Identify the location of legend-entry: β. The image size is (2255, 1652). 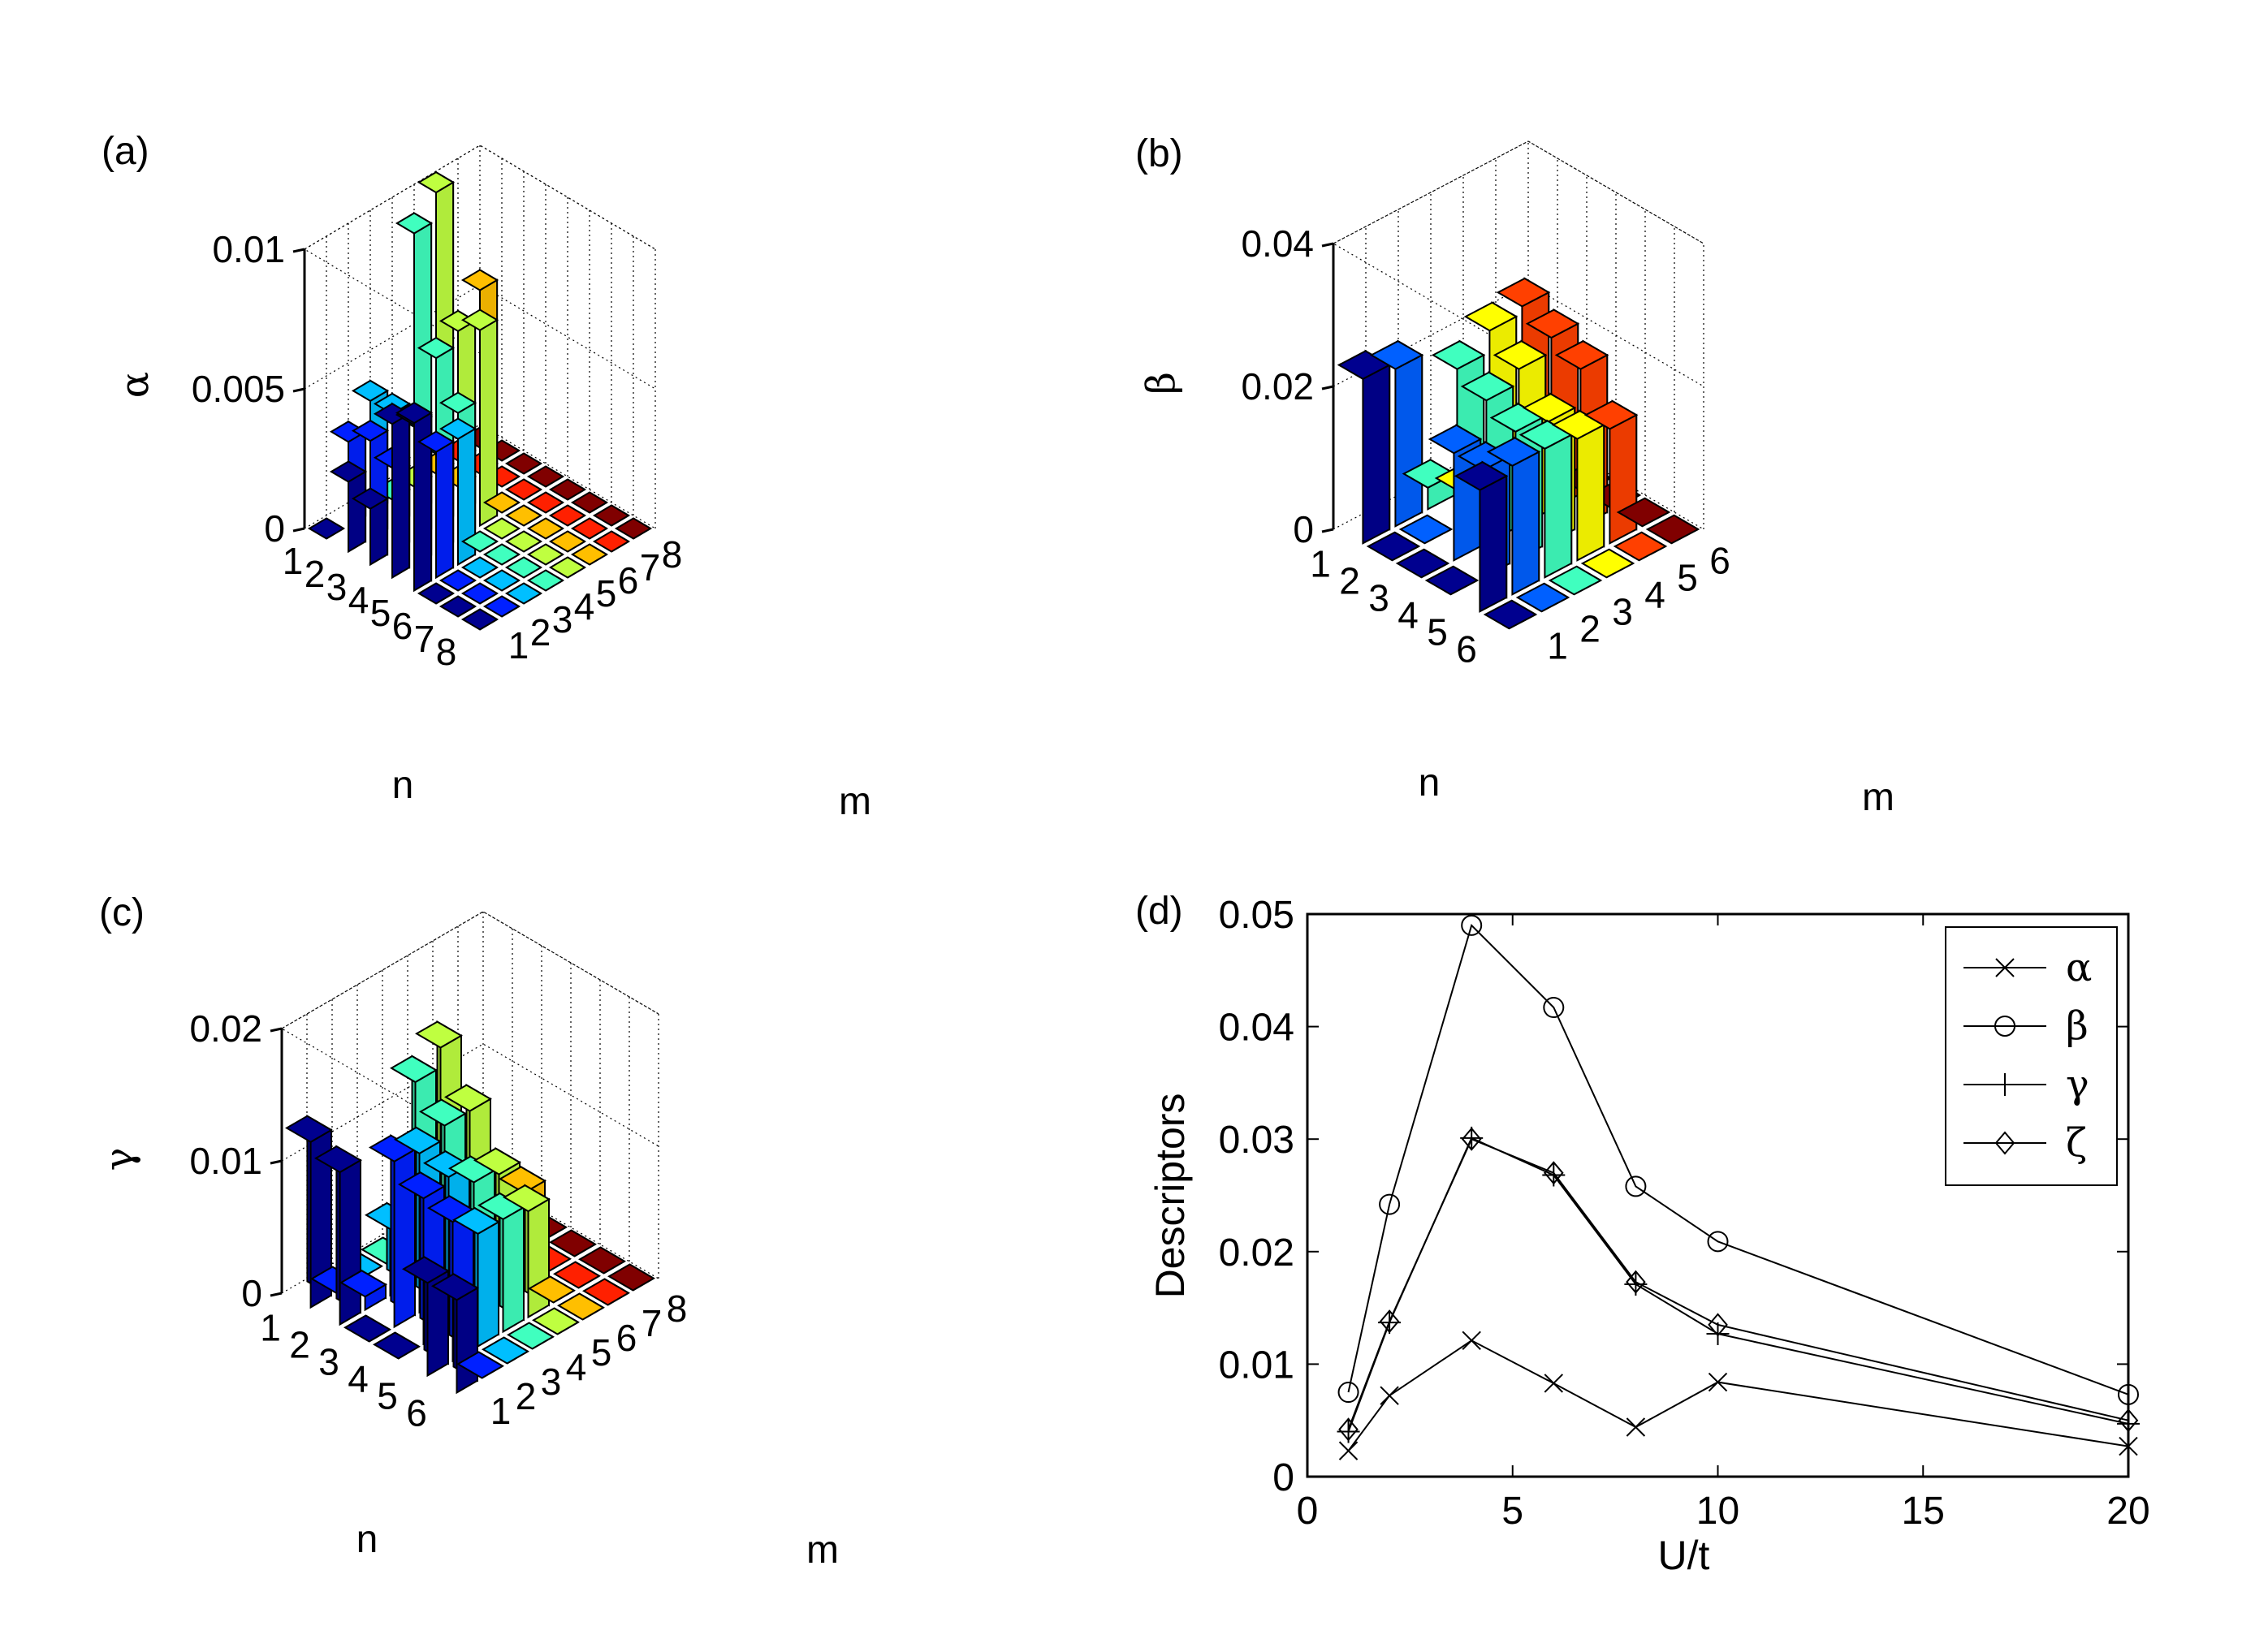
(2026, 1026).